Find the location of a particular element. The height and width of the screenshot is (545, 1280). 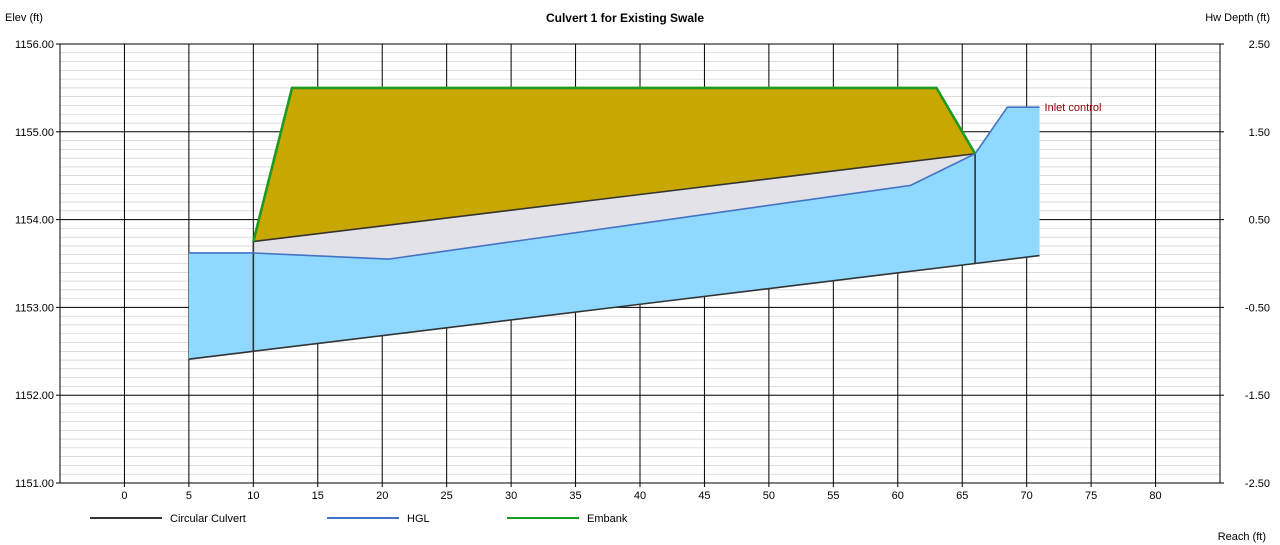

culvert-barrel-area is located at coordinates (614, 206).